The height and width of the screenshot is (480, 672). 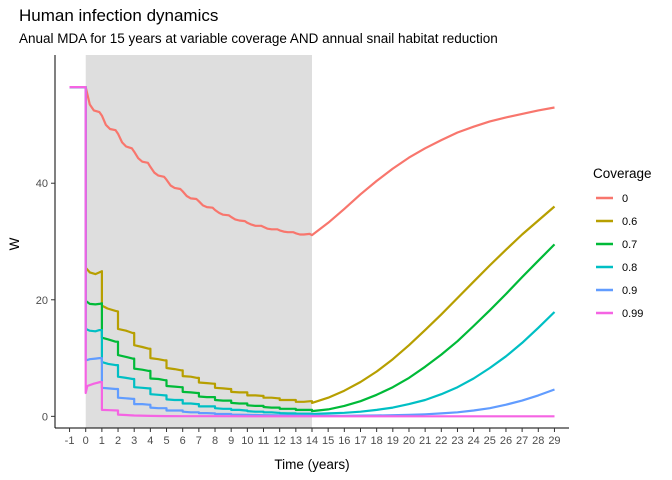 I want to click on x-tick-label: 9, so click(x=231, y=441).